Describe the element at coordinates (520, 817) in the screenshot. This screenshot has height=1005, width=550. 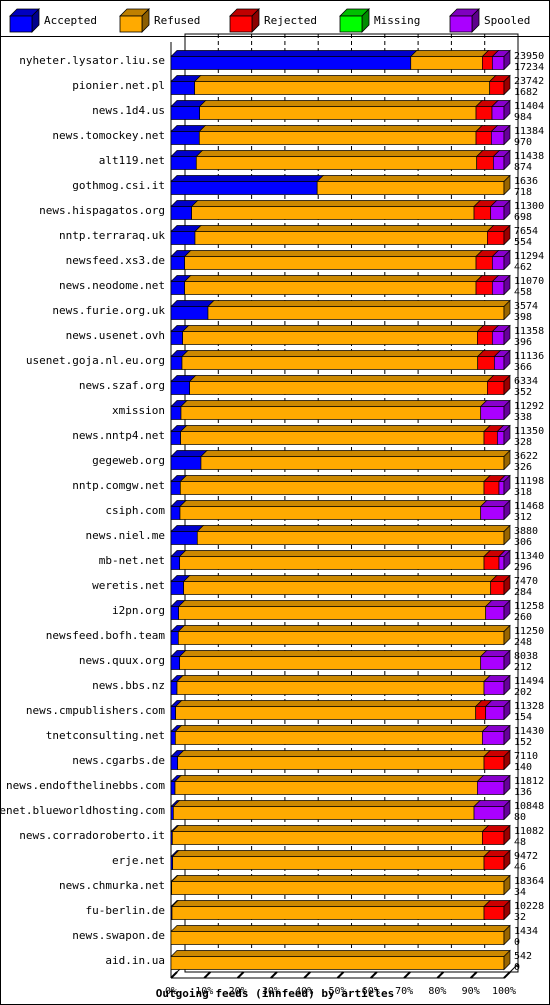
I see `row-accepted-label: 80` at that location.